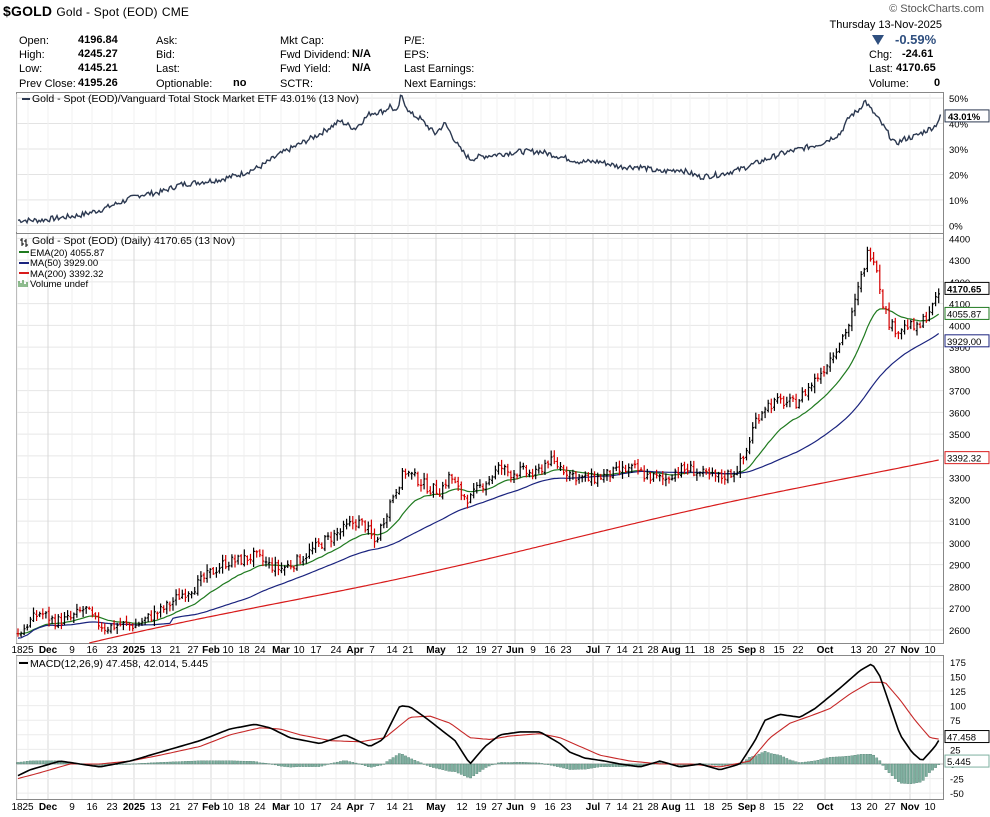 This screenshot has height=817, width=990. Describe the element at coordinates (622, 650) in the screenshot. I see `price-x-tick: 14` at that location.